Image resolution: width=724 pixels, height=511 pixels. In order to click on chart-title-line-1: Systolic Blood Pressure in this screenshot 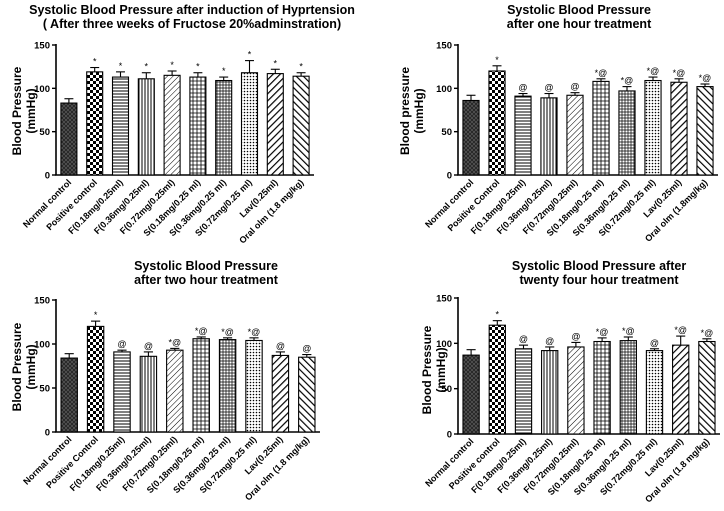, I will do `click(579, 10)`.